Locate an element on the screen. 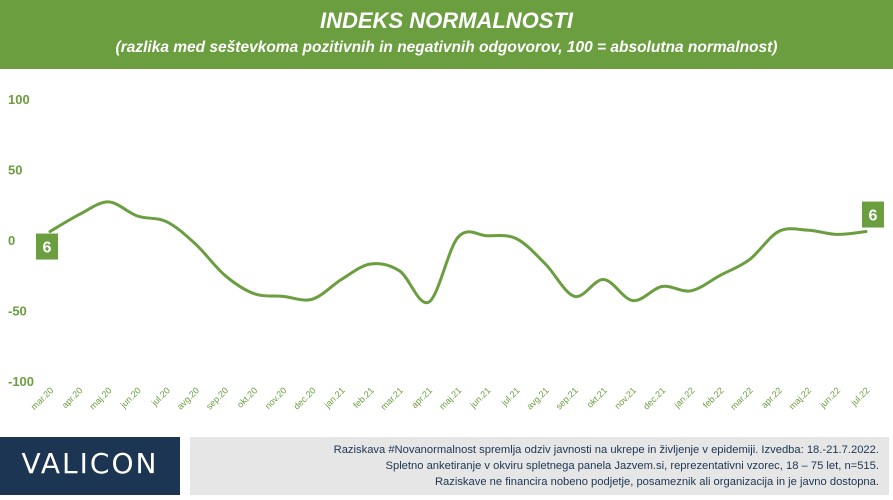 The image size is (893, 500). y-tick-label: 50 is located at coordinates (15, 170).